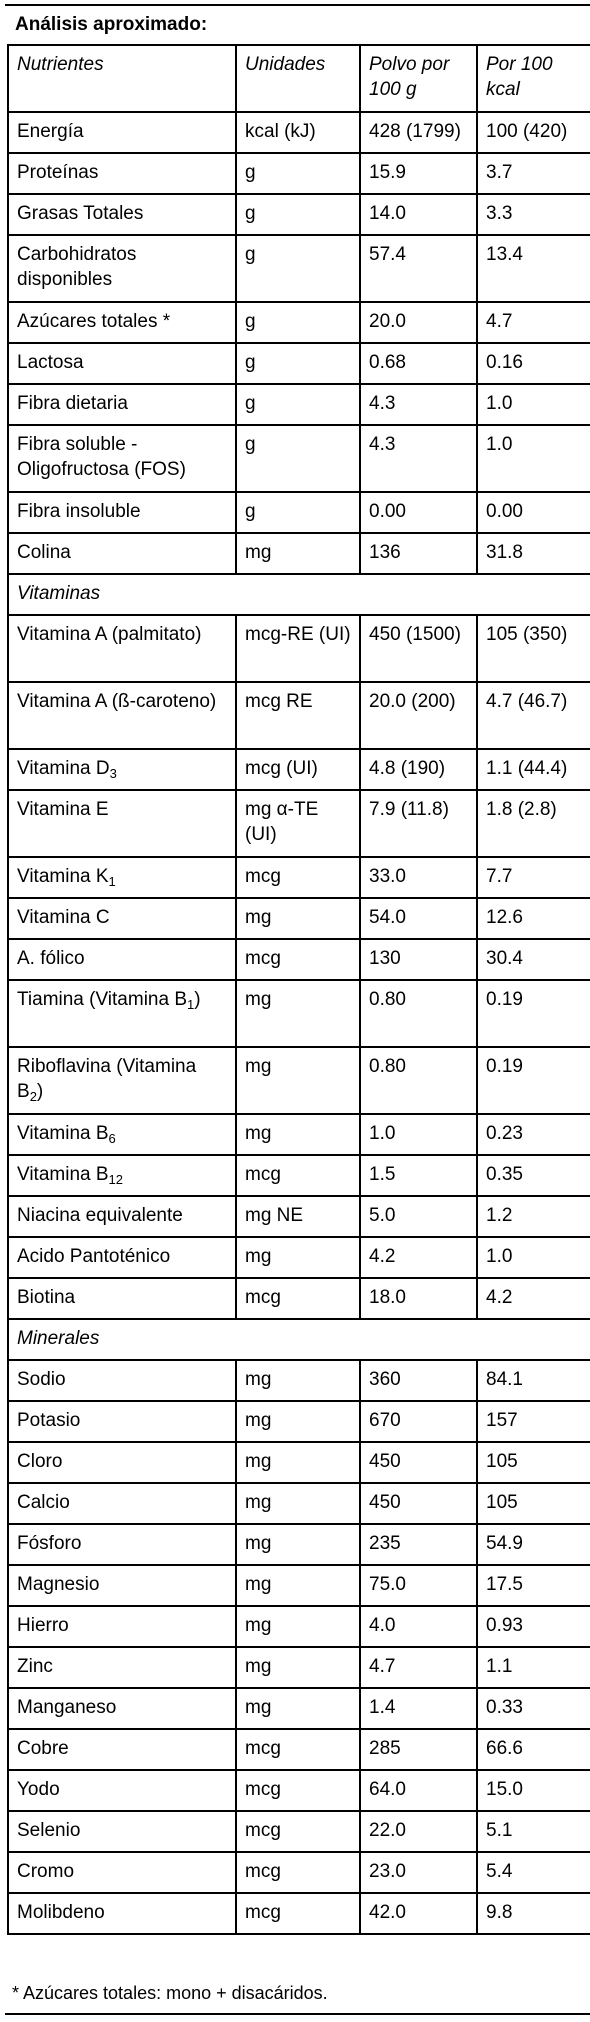  I want to click on nutrient-name-text: Cromo, so click(46, 1871).